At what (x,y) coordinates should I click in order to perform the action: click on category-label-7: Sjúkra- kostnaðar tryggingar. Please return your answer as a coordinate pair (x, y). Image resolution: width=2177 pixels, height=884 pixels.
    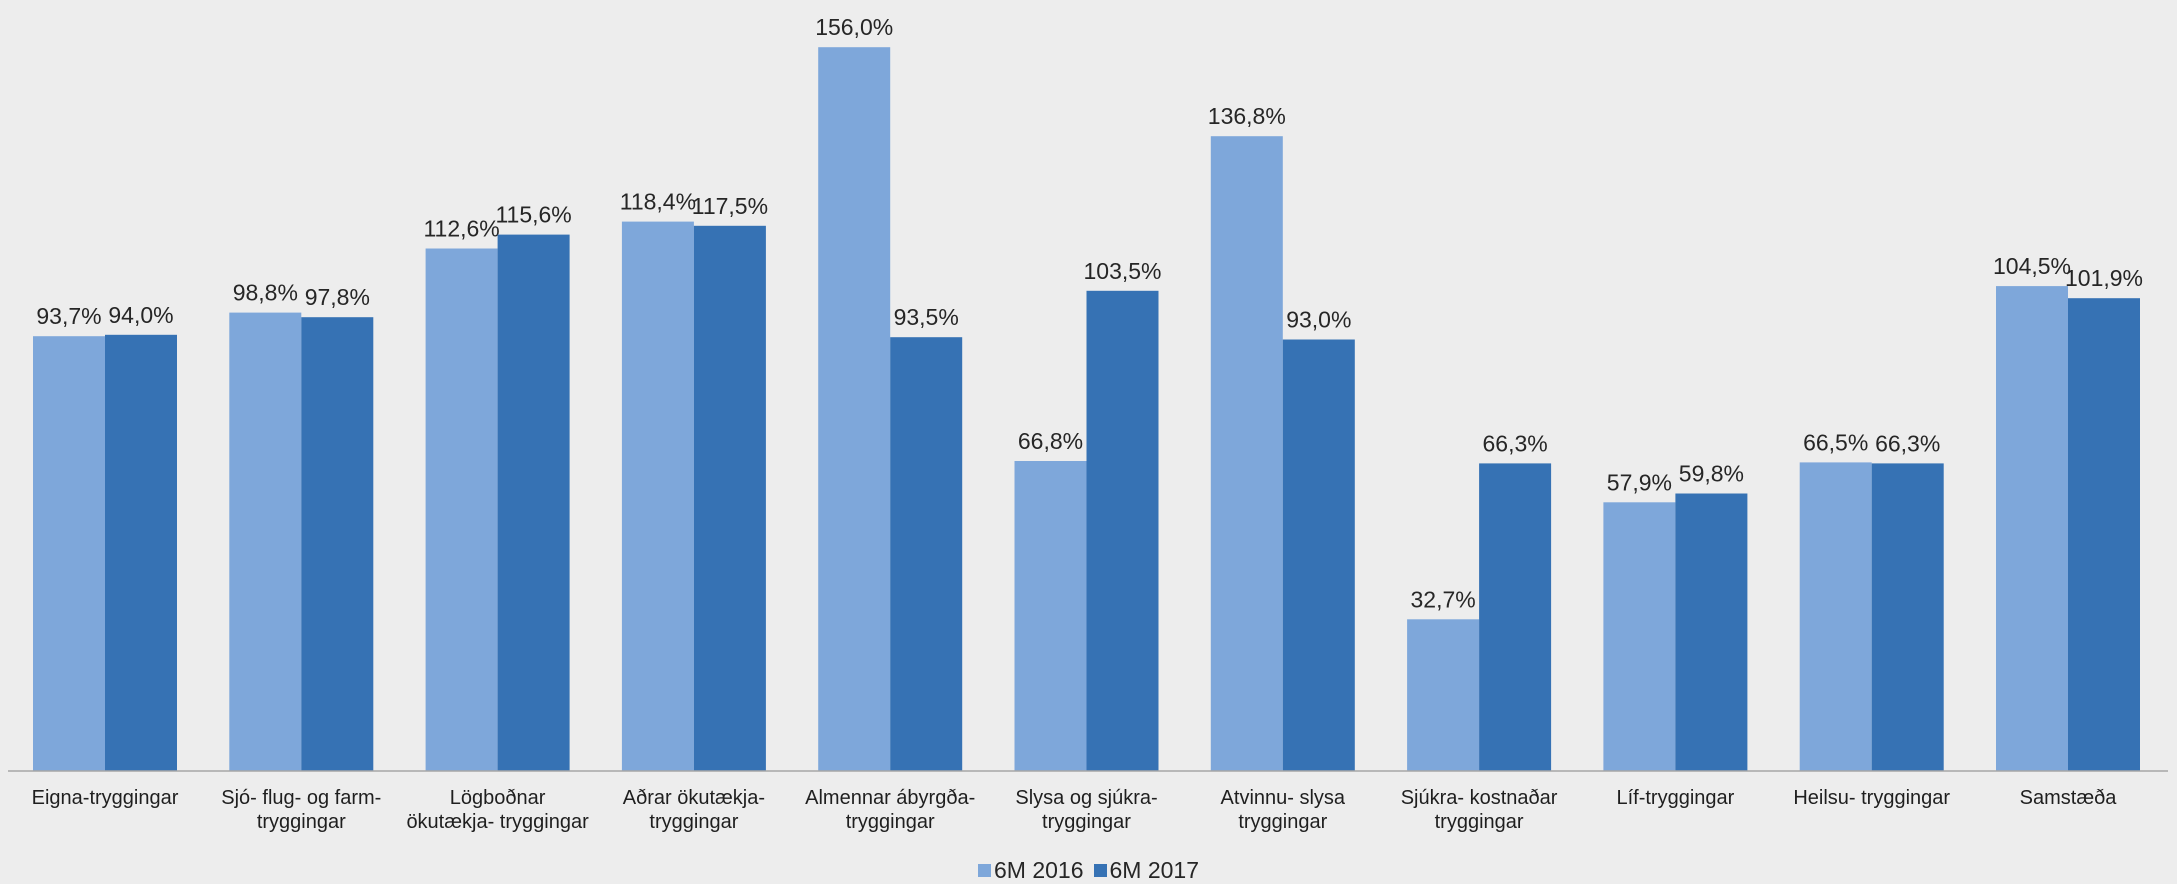
    Looking at the image, I should click on (1479, 810).